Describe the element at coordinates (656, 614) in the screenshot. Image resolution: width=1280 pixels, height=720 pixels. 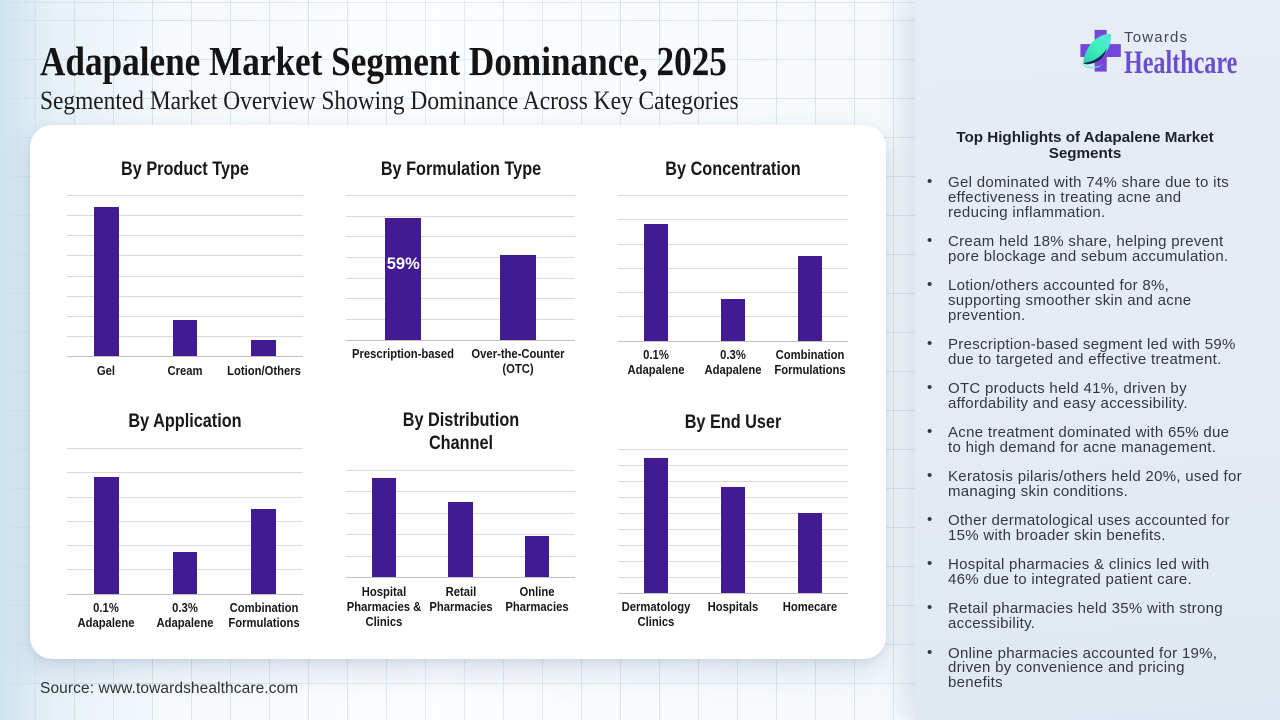
I see `category-label: Dermatology Clinics` at that location.